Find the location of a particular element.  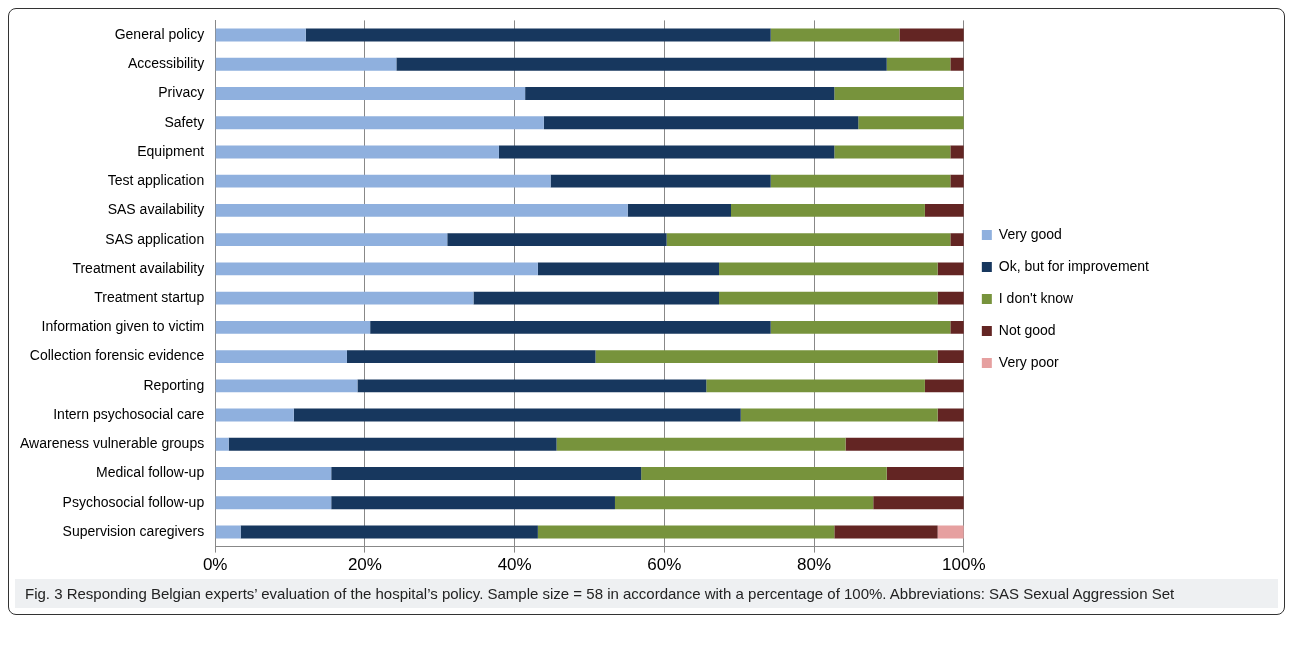

legend-label: I don't know is located at coordinates (1036, 297).